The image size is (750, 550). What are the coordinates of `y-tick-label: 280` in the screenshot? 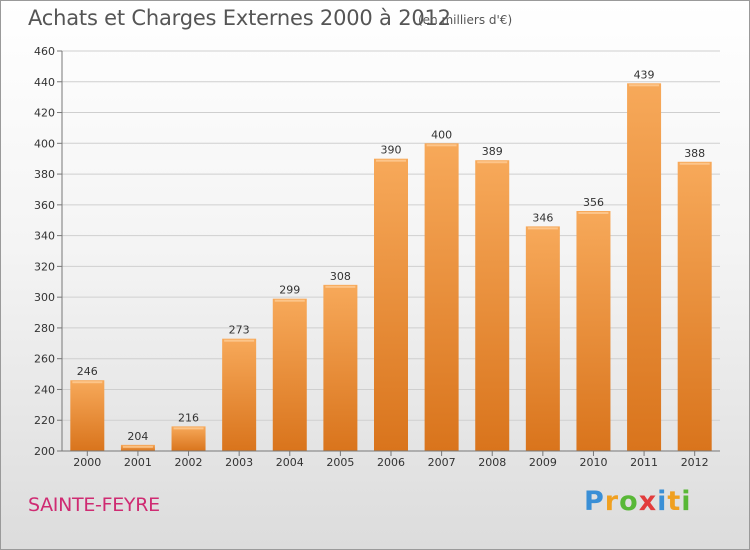 It's located at (44, 328).